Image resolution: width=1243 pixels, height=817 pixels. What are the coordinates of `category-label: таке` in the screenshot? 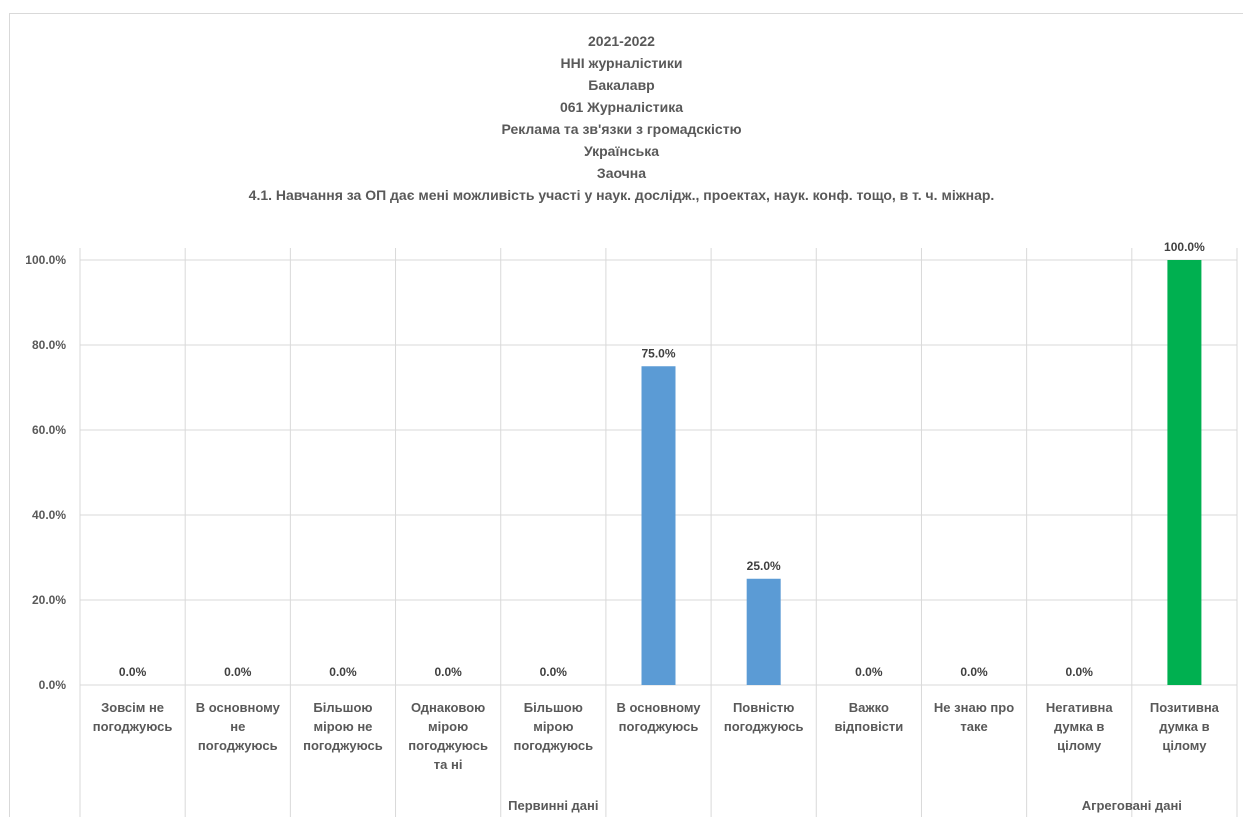 It's located at (973, 726).